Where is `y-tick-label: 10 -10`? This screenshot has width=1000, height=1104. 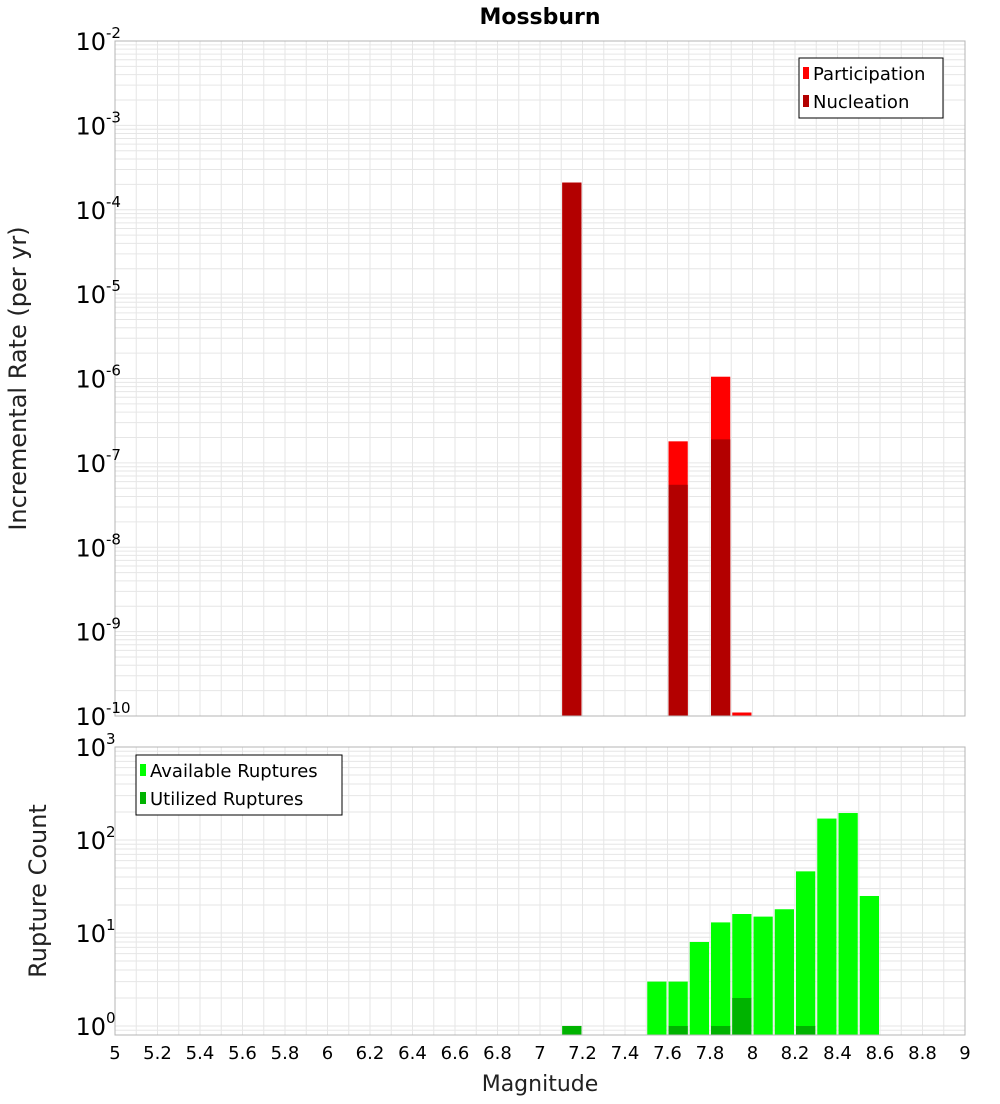
y-tick-label: 10 -10 is located at coordinates (102, 715).